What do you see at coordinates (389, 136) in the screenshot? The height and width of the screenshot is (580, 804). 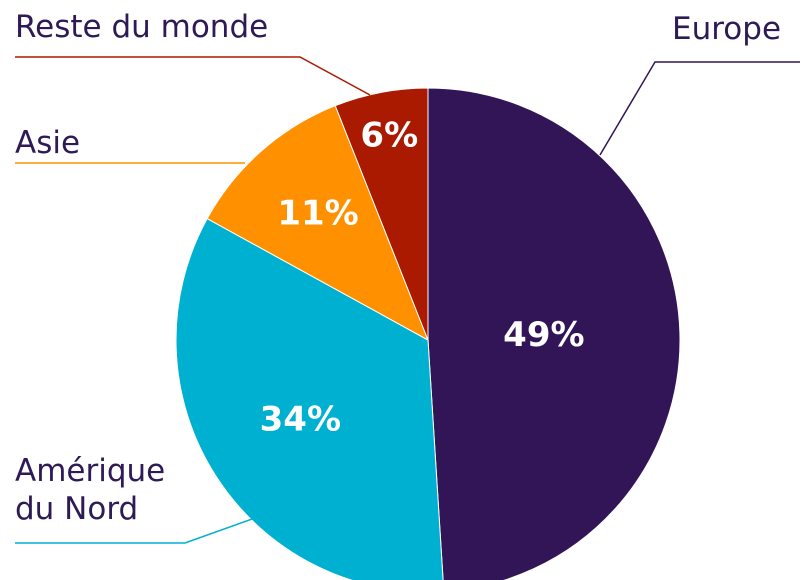 I see `value-label: 6%` at bounding box center [389, 136].